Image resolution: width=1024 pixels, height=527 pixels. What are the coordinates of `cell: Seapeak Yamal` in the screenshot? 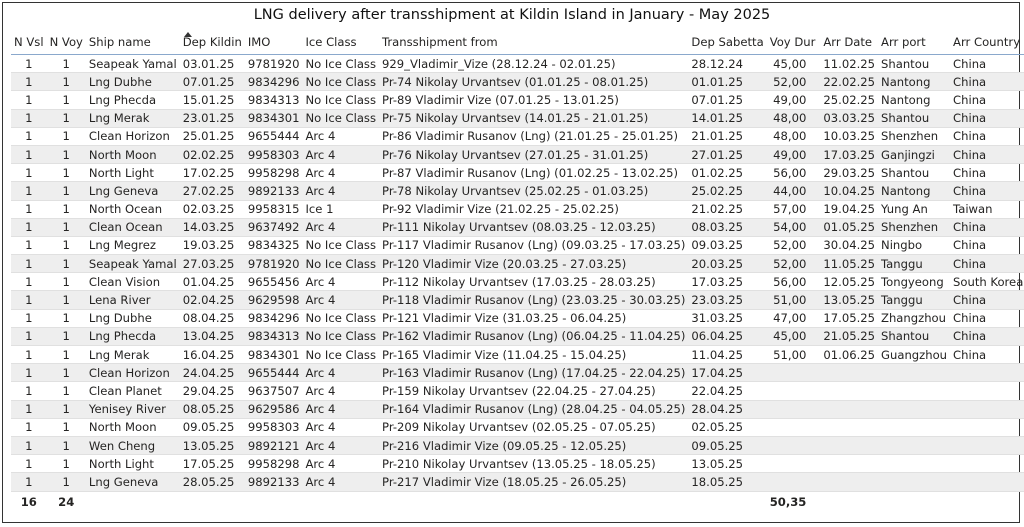 It's located at (132, 64).